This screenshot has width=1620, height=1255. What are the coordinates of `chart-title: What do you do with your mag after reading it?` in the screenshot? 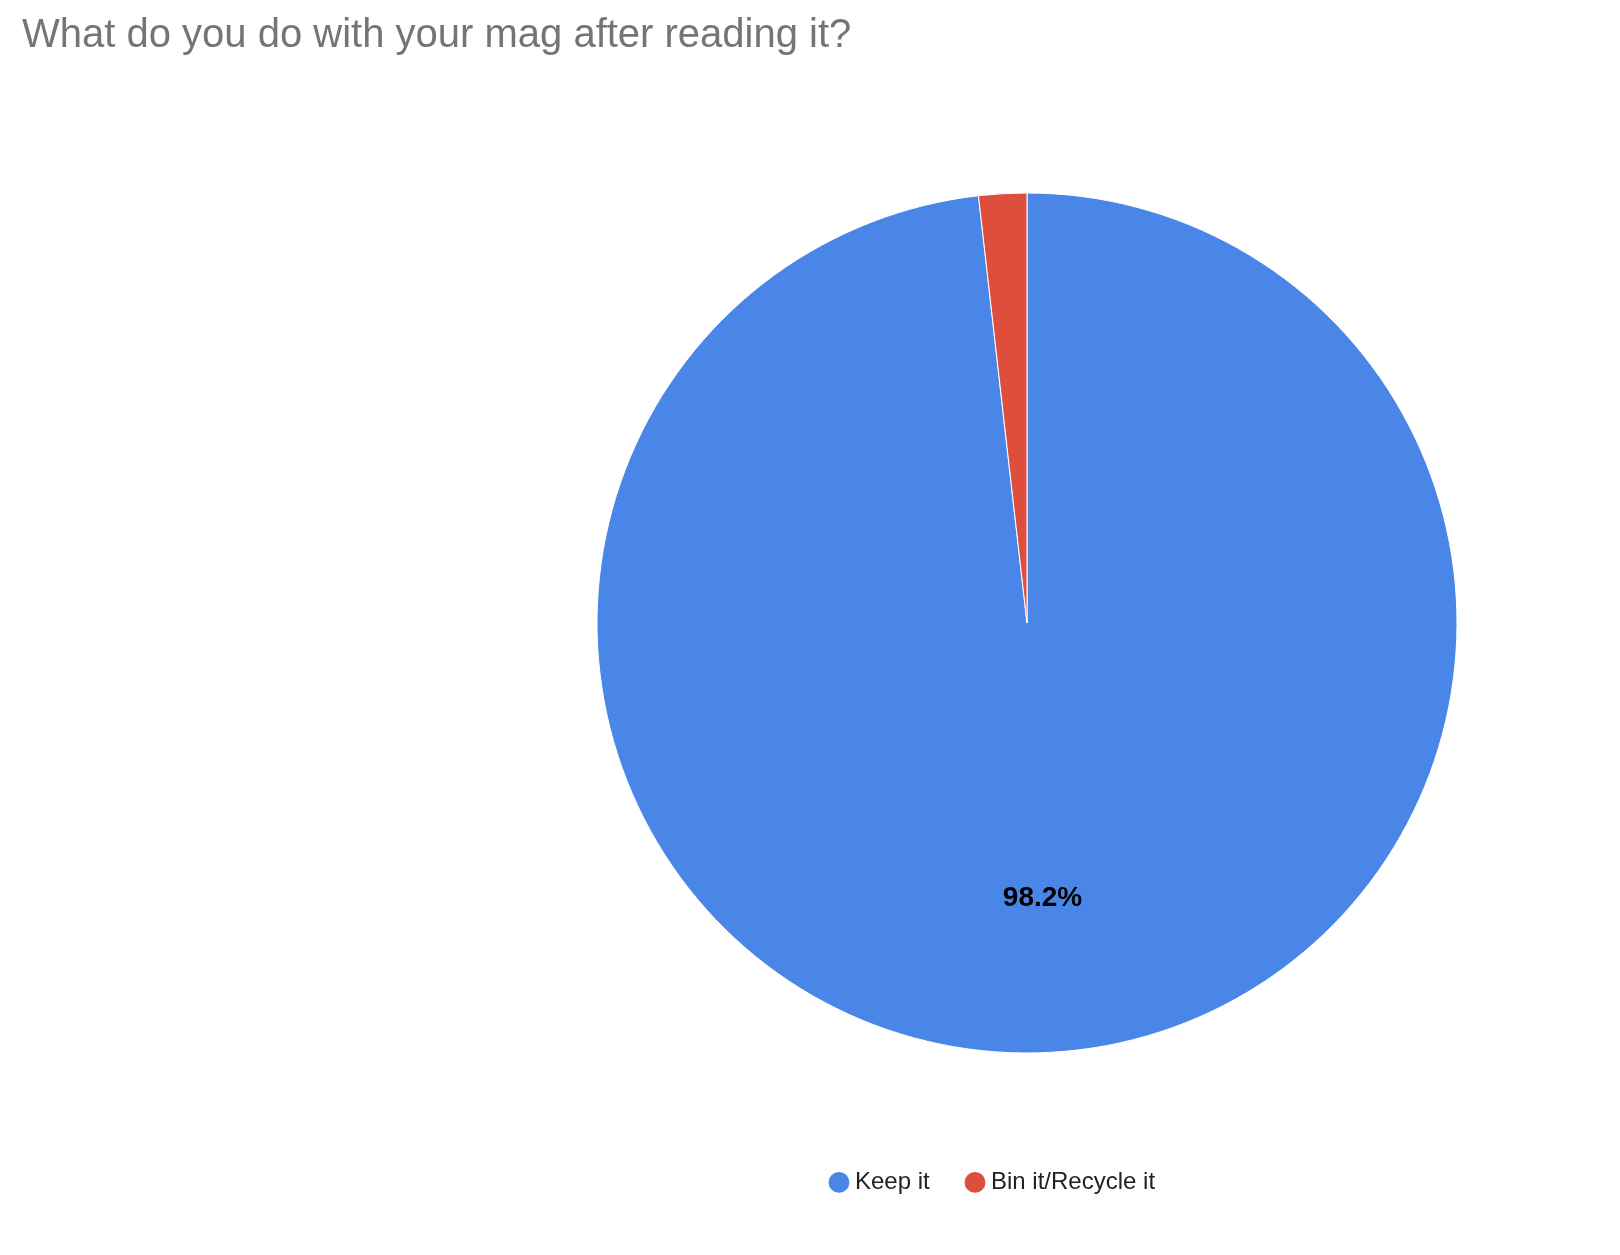 It's located at (437, 33).